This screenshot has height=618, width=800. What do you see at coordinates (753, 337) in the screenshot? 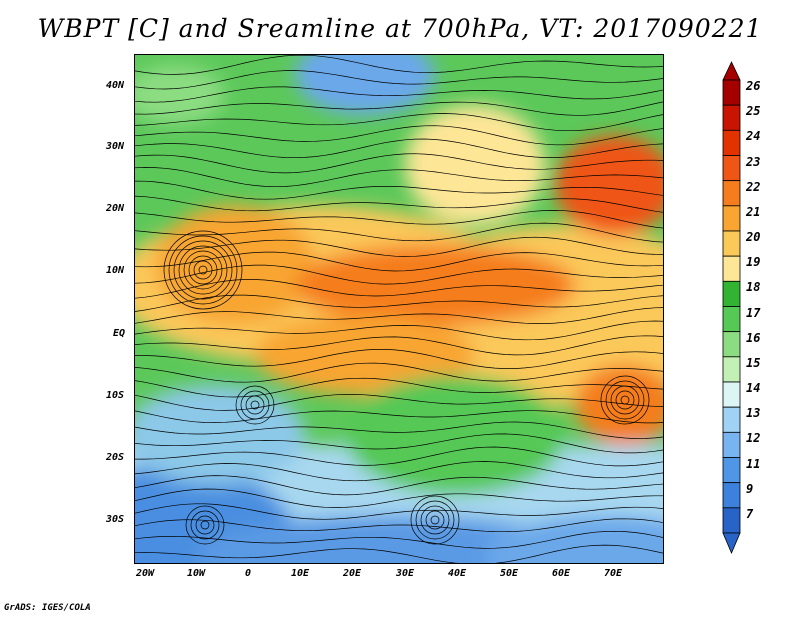
I see `colorbar-label: 16` at bounding box center [753, 337].